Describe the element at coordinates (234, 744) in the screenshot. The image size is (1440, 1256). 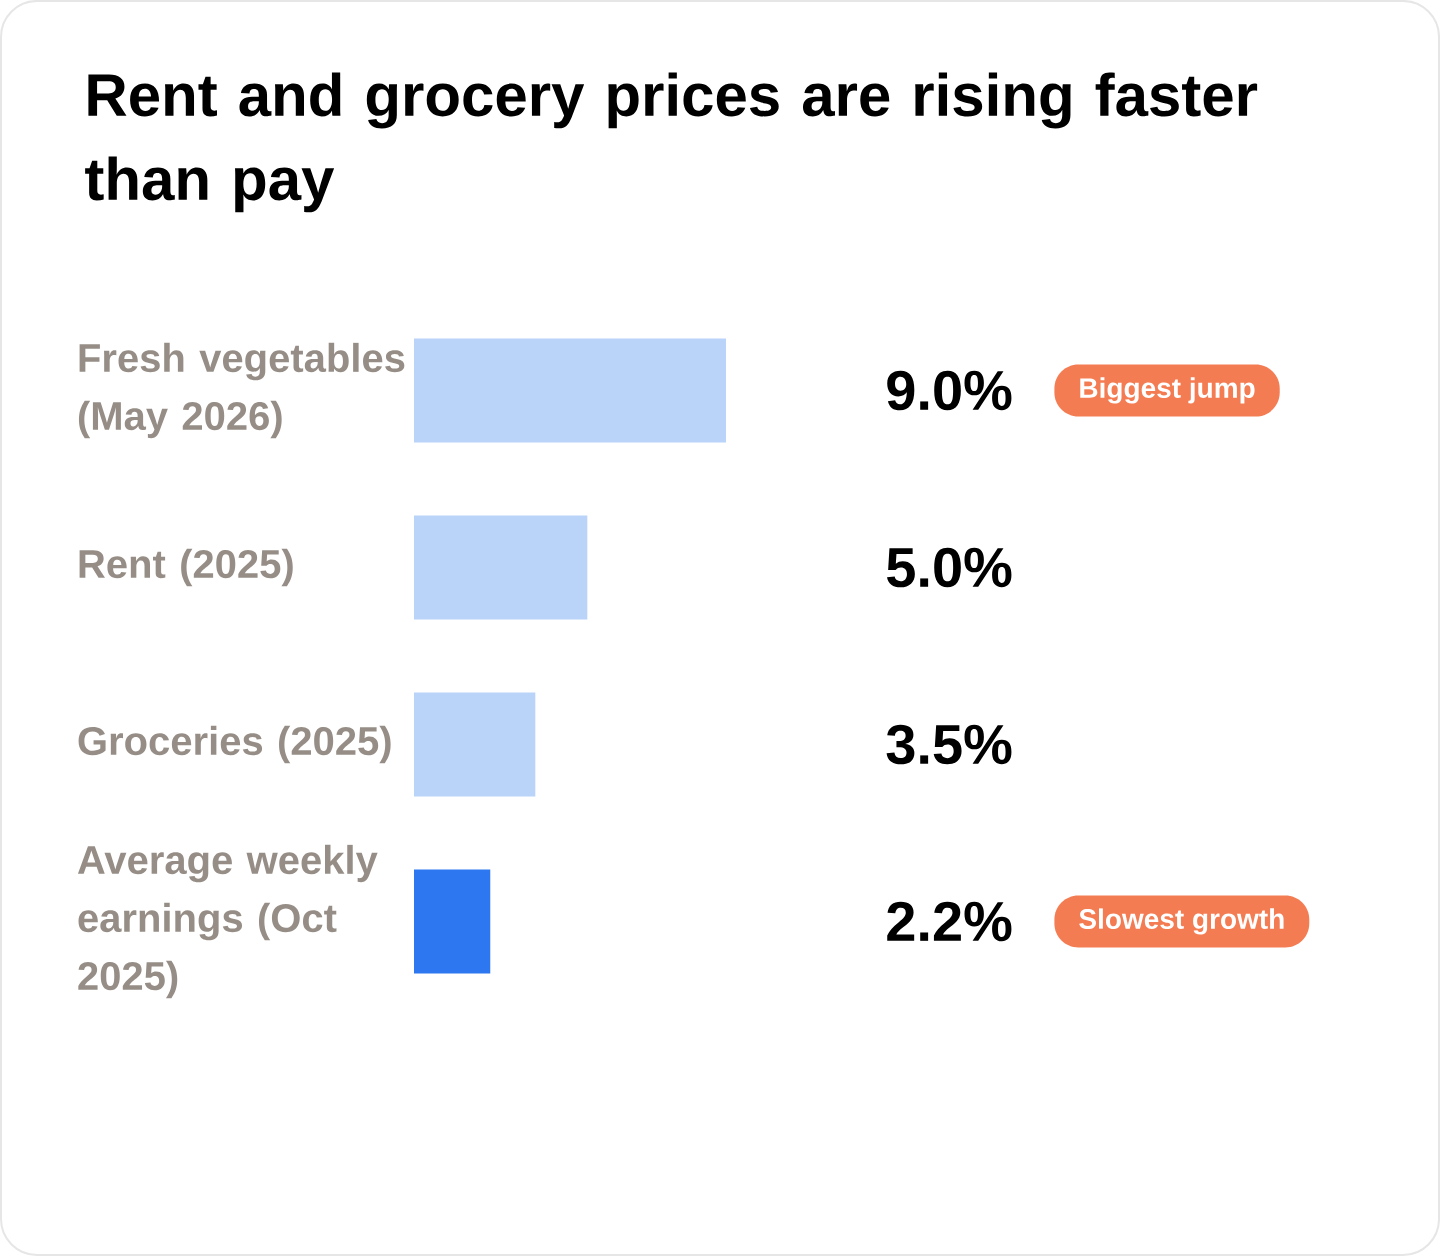
I see `y-tick-label: Groceries (2025)` at that location.